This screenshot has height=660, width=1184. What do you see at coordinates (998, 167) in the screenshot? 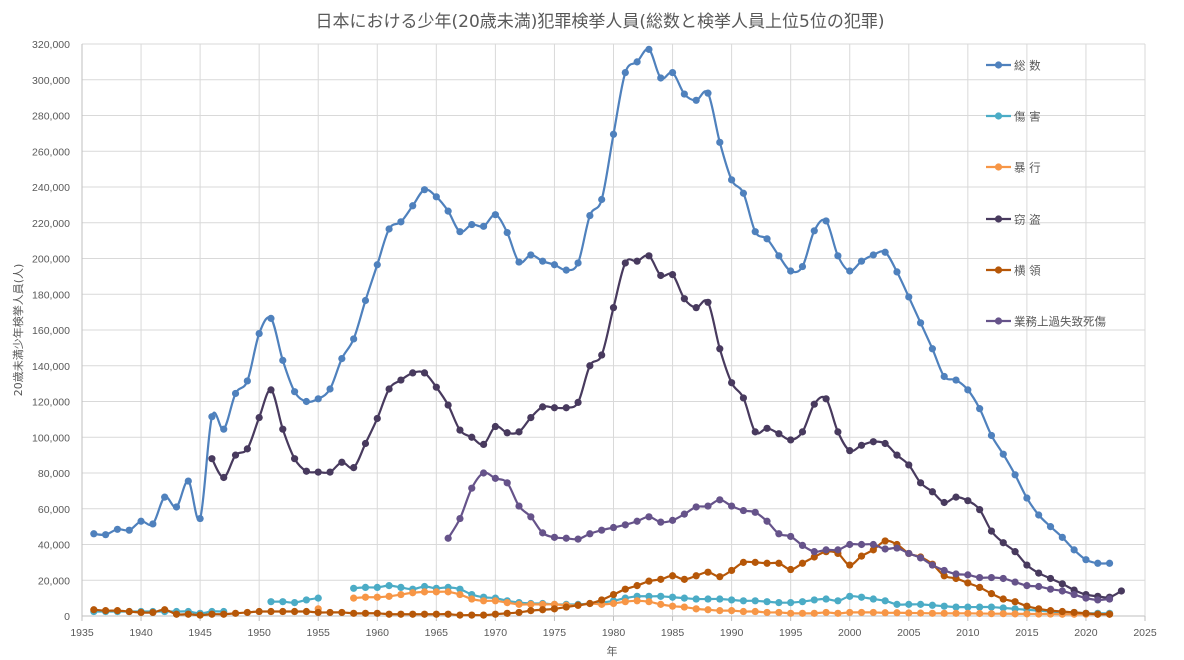
I see `legend-marker` at bounding box center [998, 167].